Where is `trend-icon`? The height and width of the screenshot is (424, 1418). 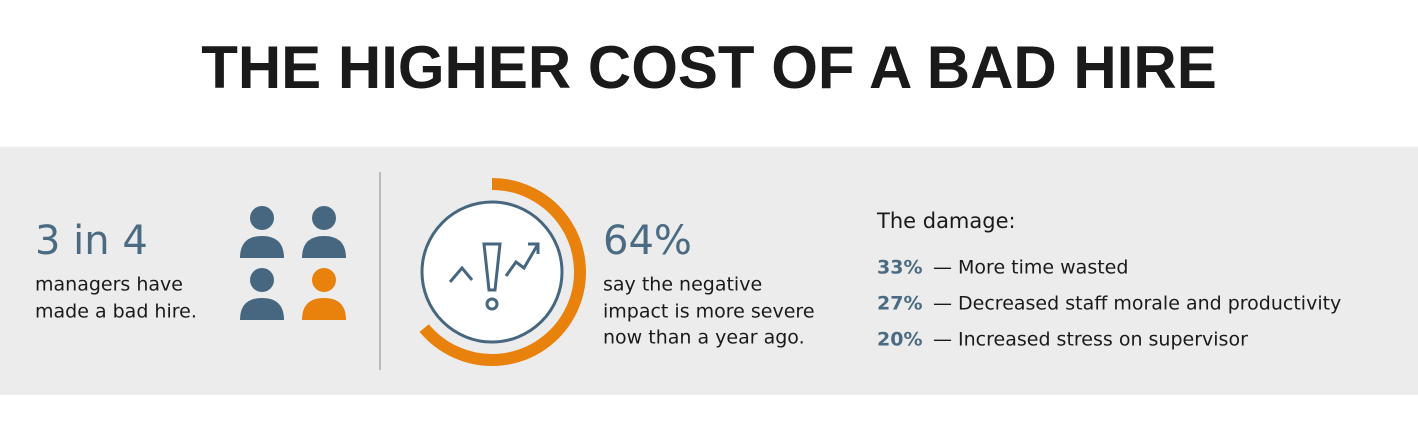 trend-icon is located at coordinates (494, 276).